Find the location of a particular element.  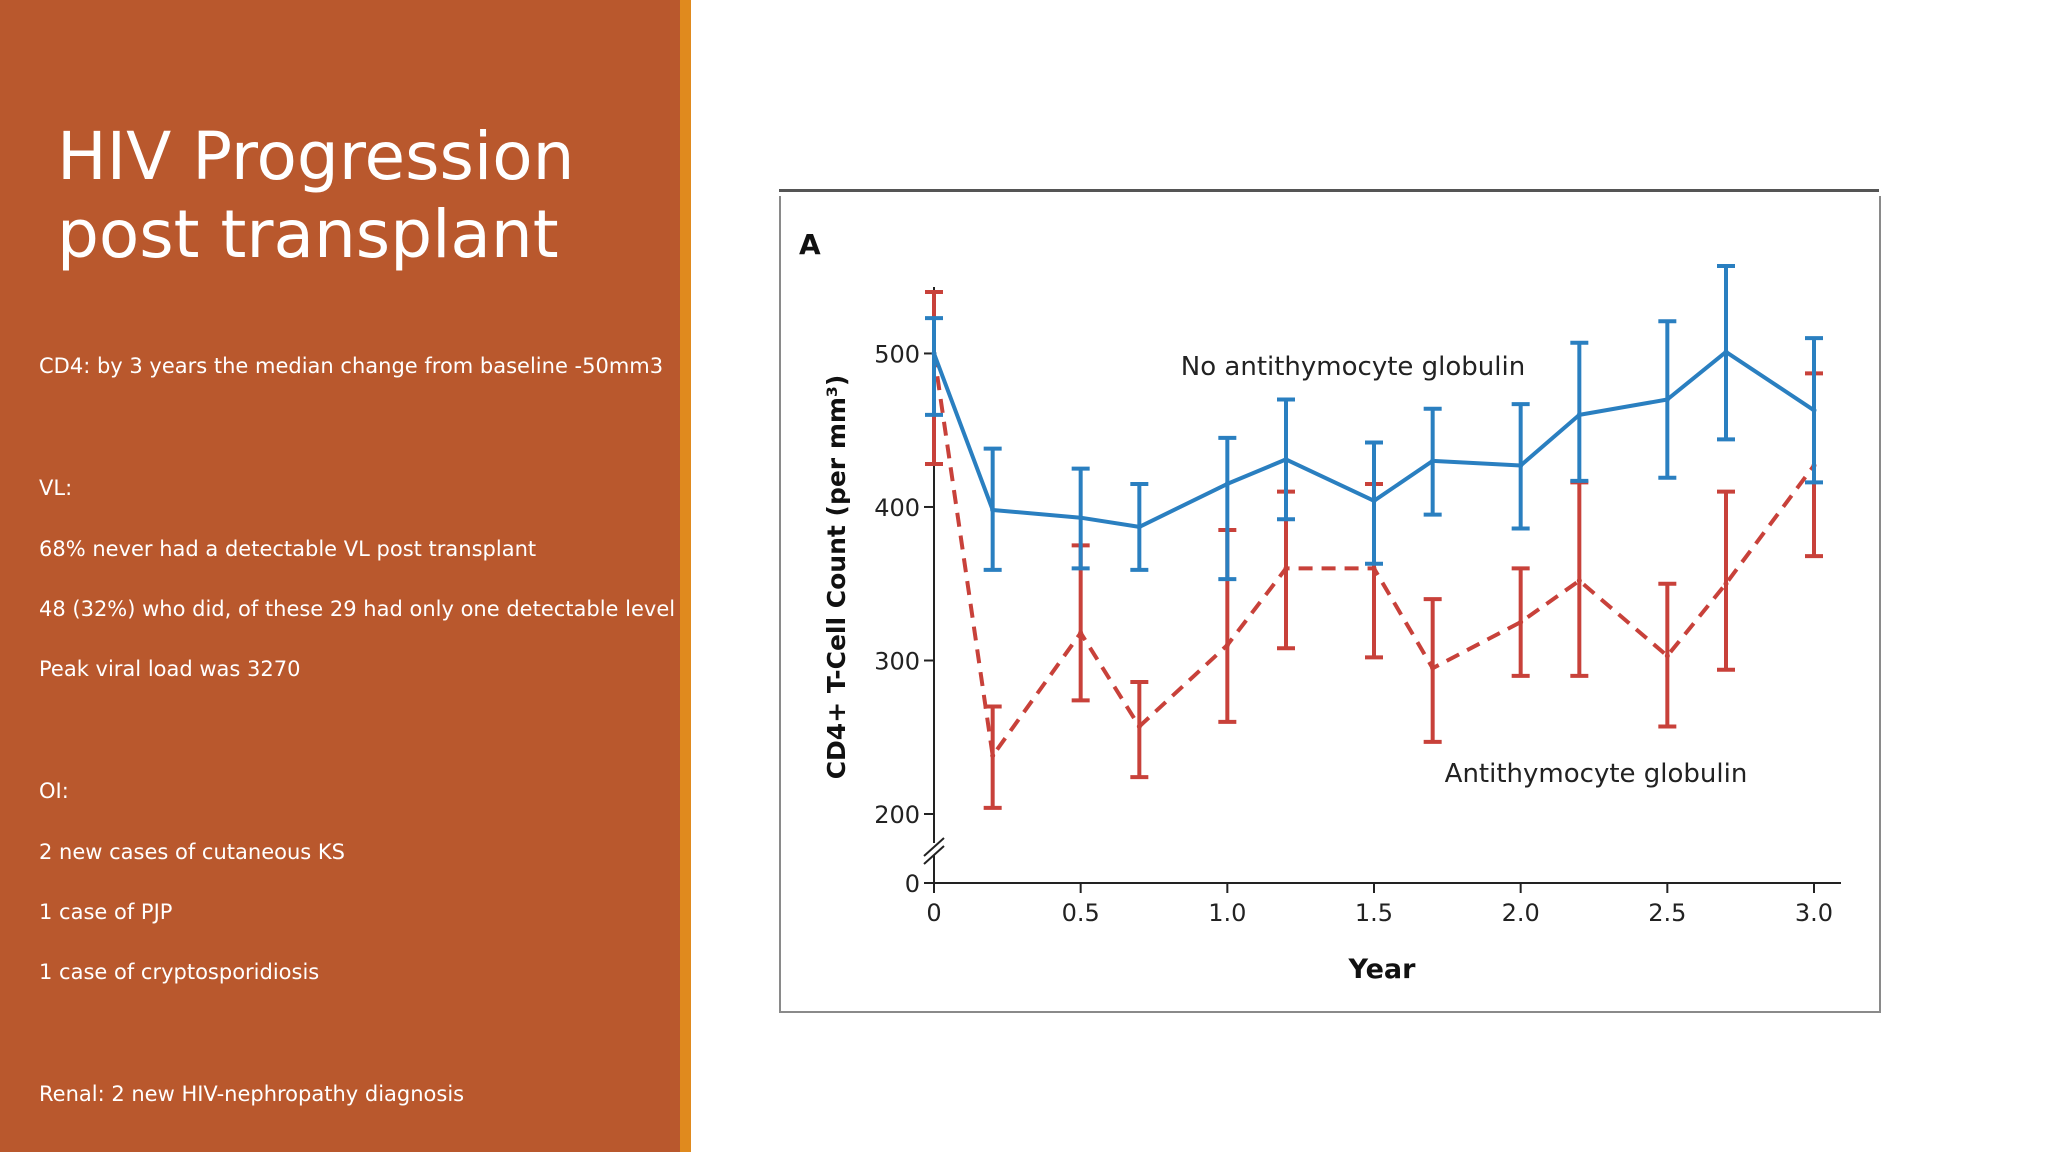

x-tick-label: 2.0 is located at coordinates (1521, 913).